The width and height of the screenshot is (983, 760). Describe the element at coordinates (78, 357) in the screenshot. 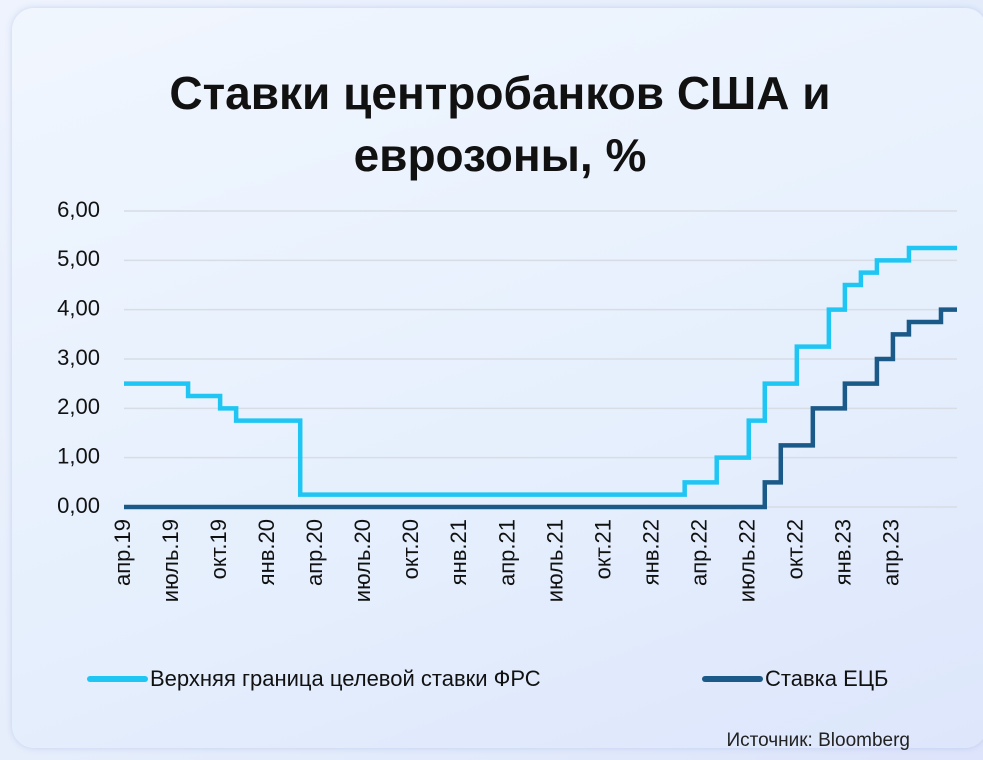

I see `y-tick-label: 3,00` at that location.